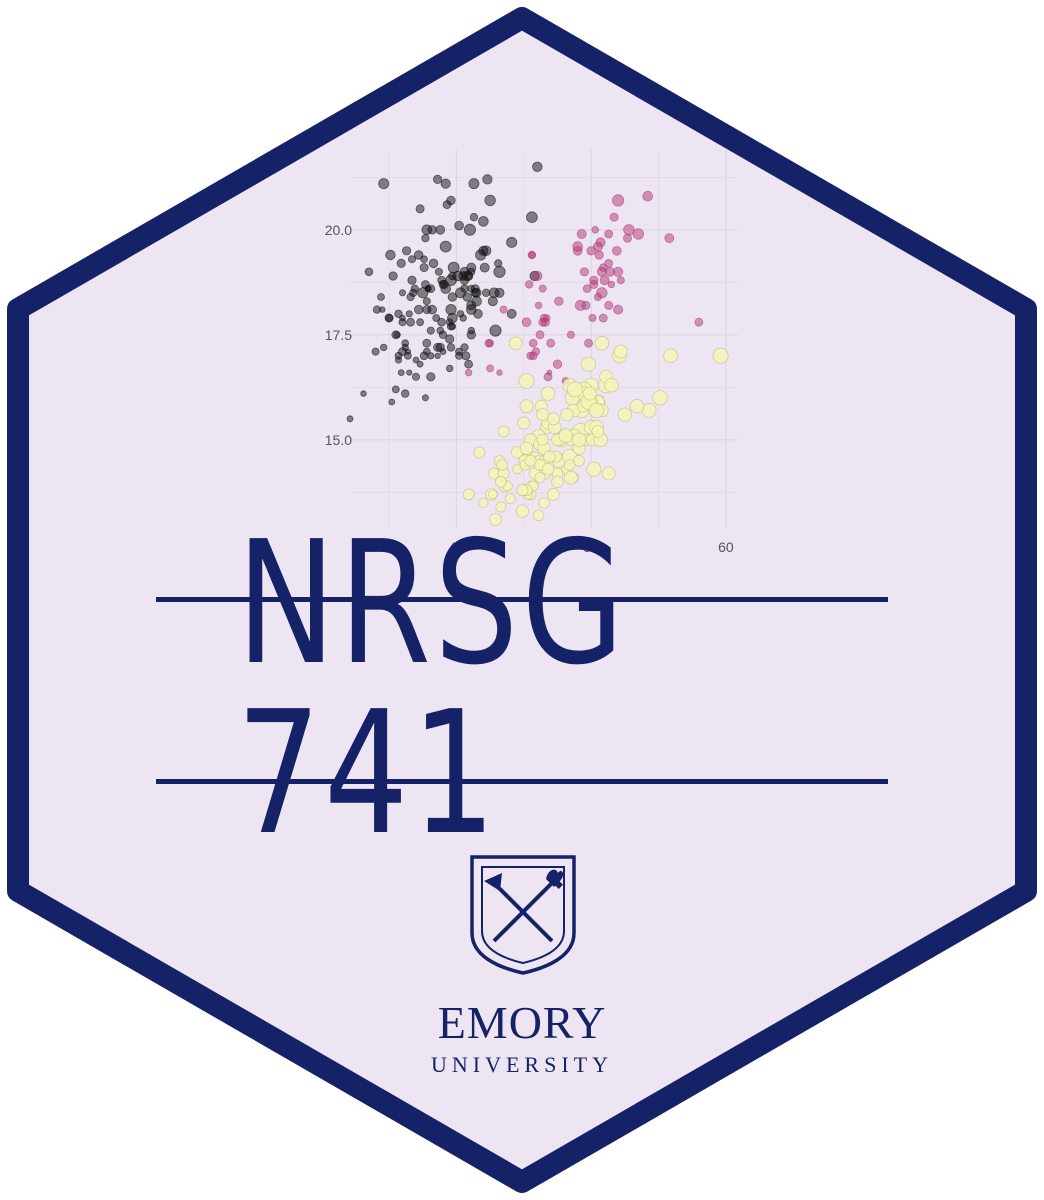  Describe the element at coordinates (457, 547) in the screenshot. I see `x-tick-label: 40` at that location.